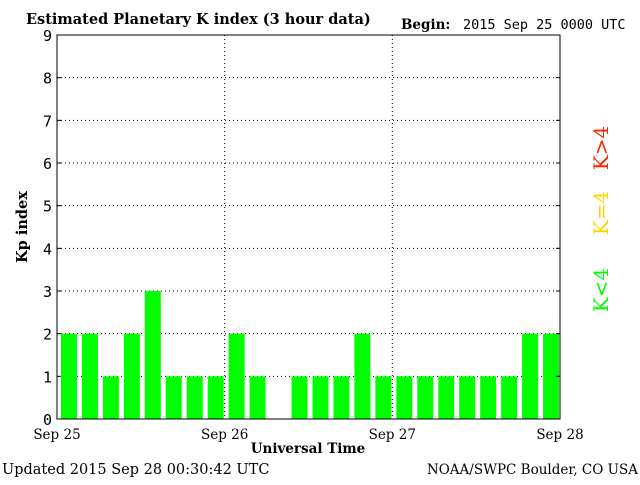 The width and height of the screenshot is (640, 485). What do you see at coordinates (135, 470) in the screenshot?
I see `updated-timestamp: Updated 2015 Sep 28 00:30:42 UTC` at bounding box center [135, 470].